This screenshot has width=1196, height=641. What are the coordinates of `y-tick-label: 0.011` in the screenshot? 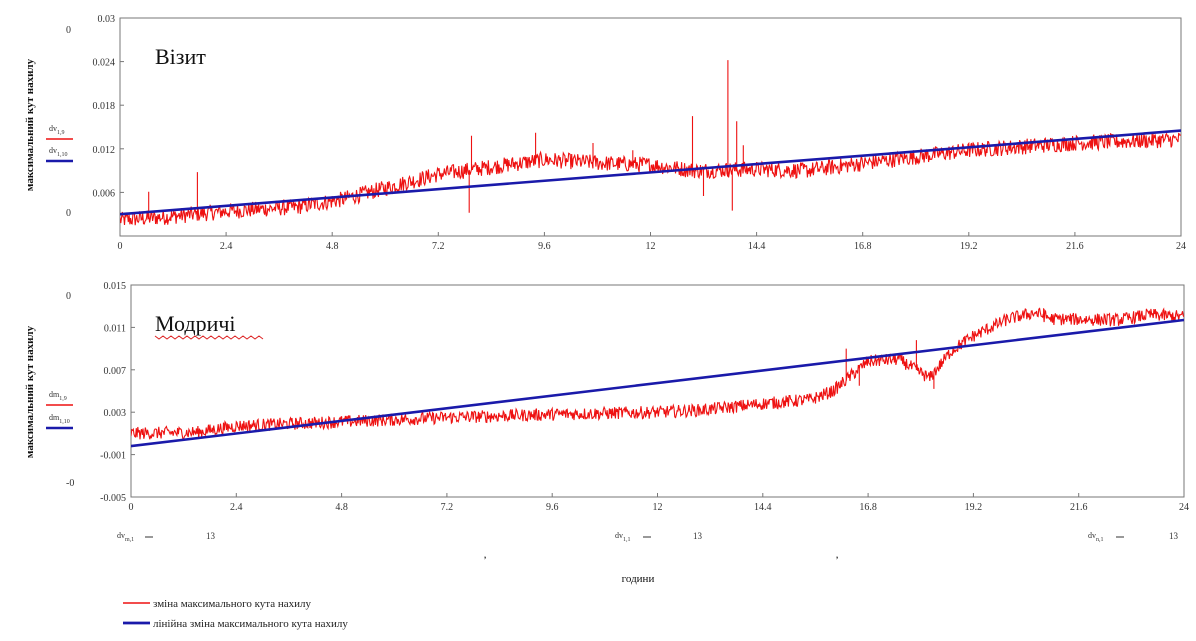 It's located at (115, 328).